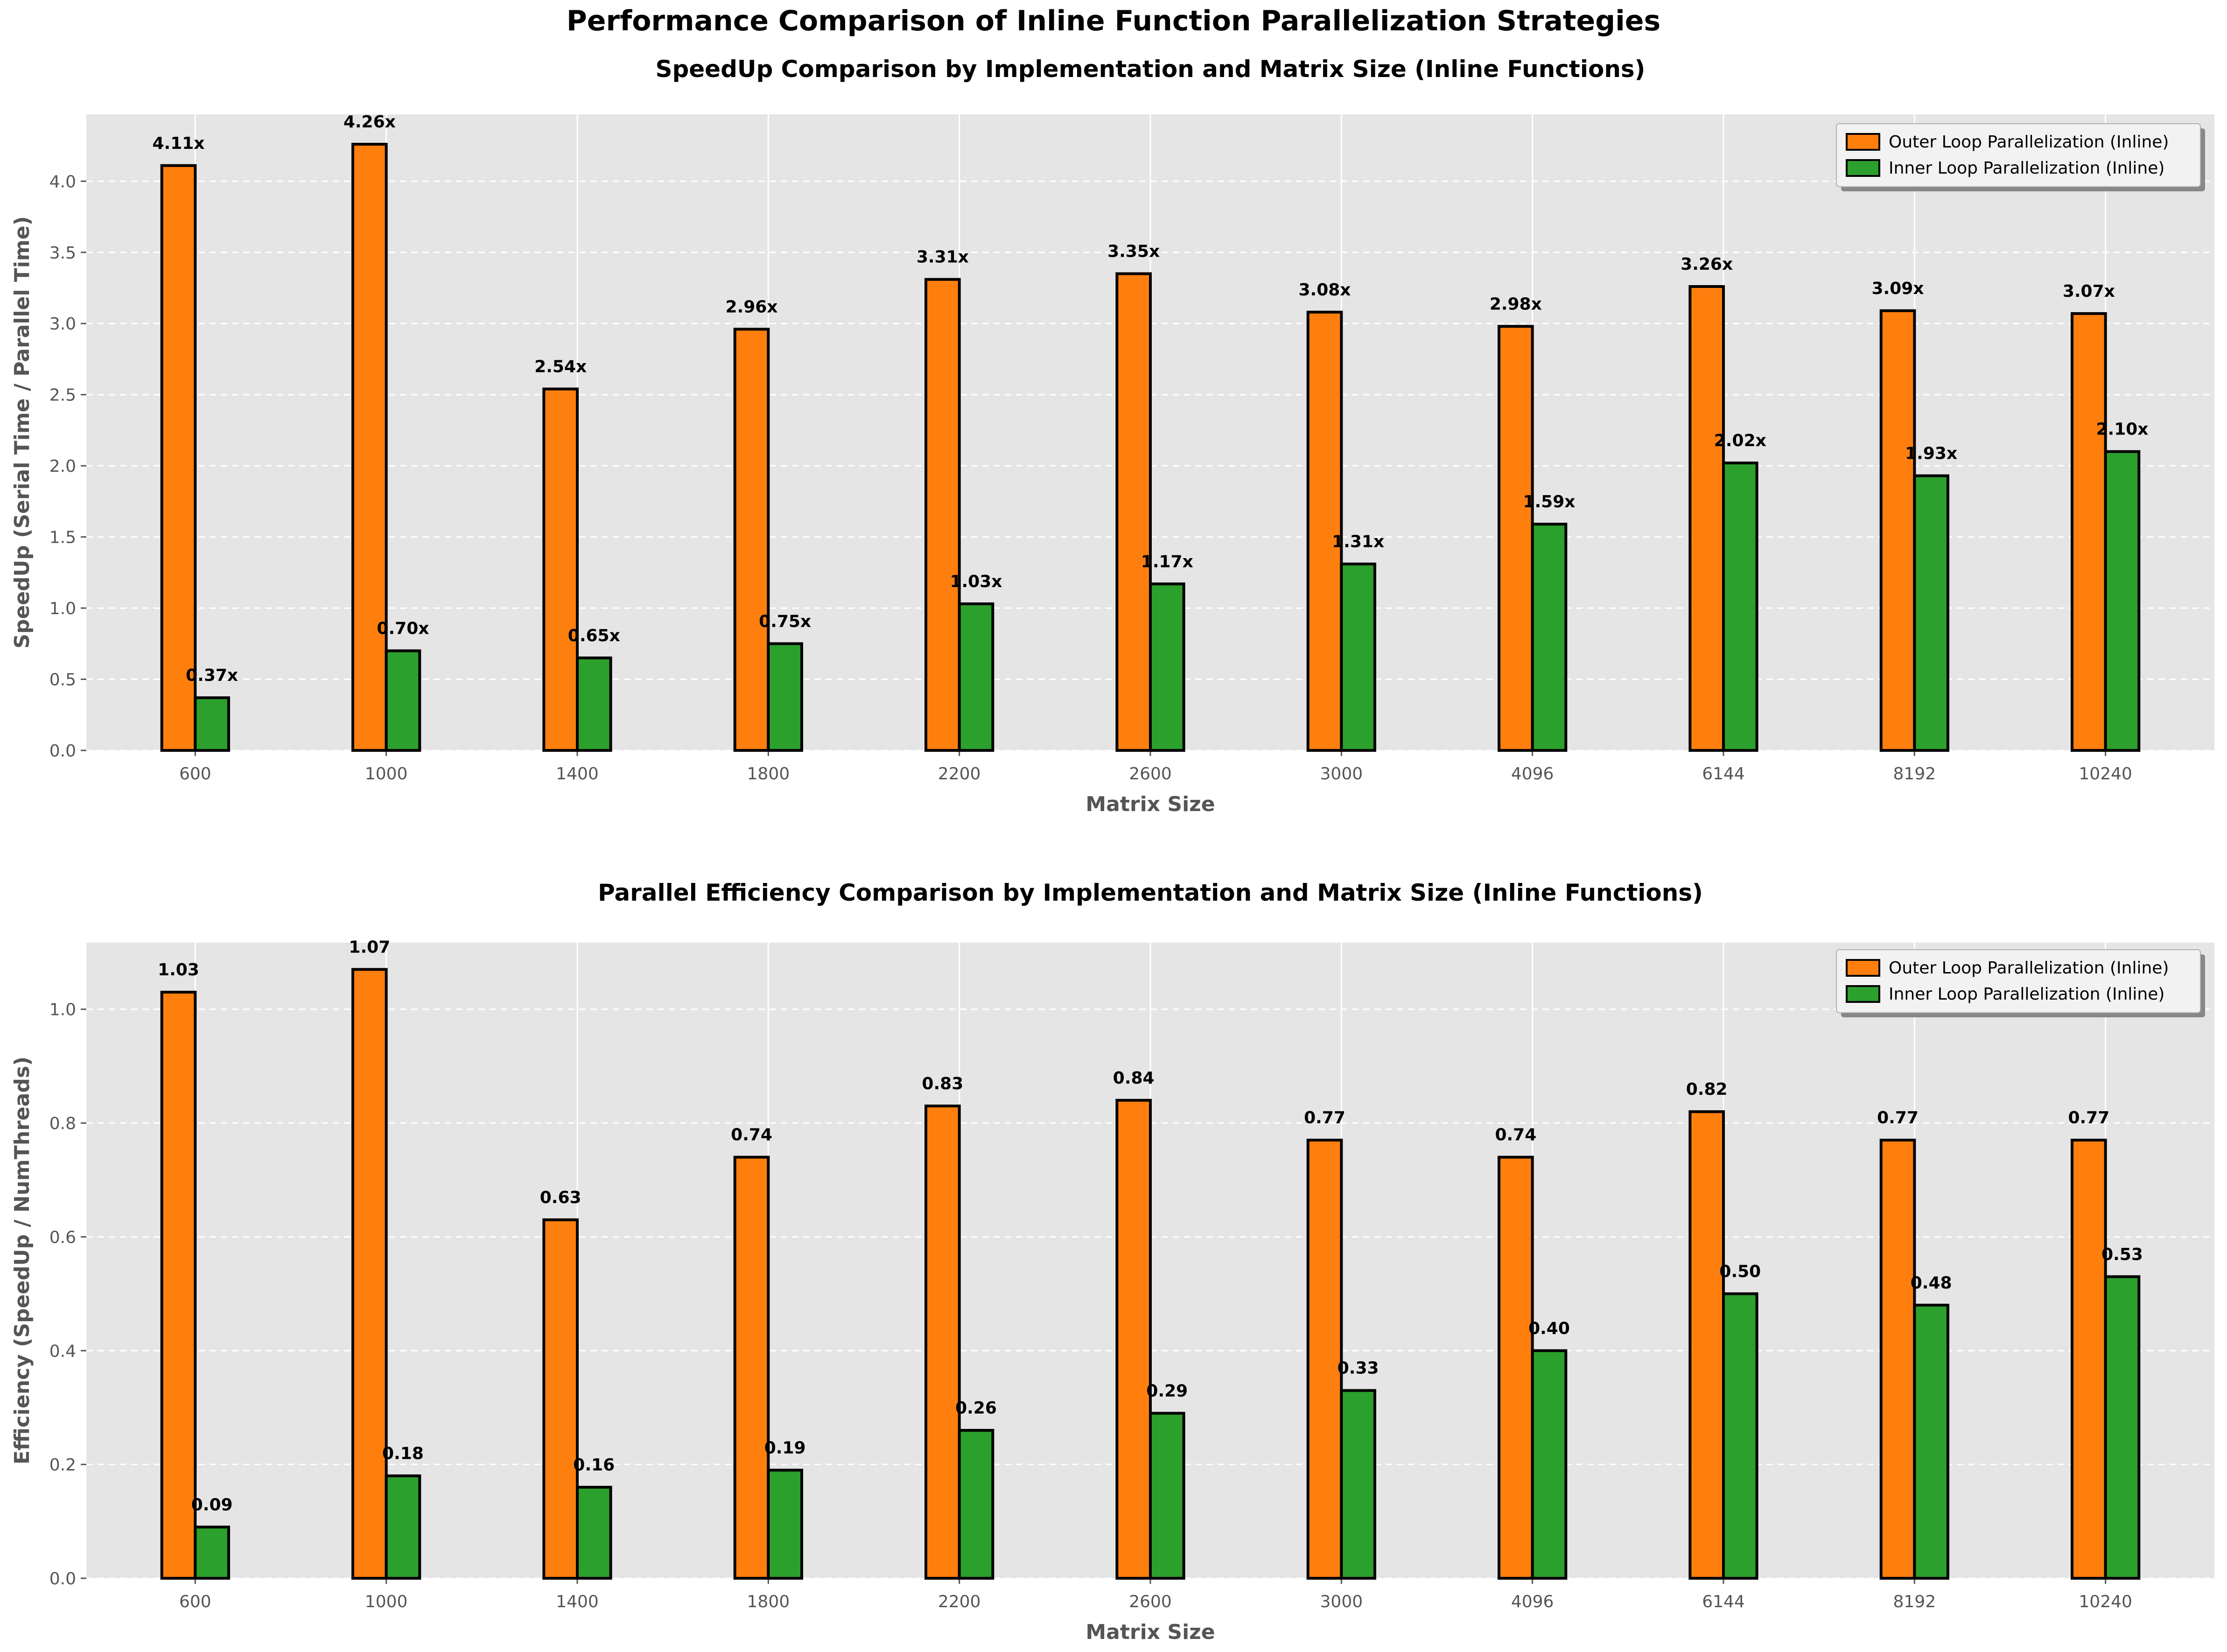 The image size is (2227, 1652). What do you see at coordinates (2122, 1254) in the screenshot?
I see `bar-value-label: 0.53` at bounding box center [2122, 1254].